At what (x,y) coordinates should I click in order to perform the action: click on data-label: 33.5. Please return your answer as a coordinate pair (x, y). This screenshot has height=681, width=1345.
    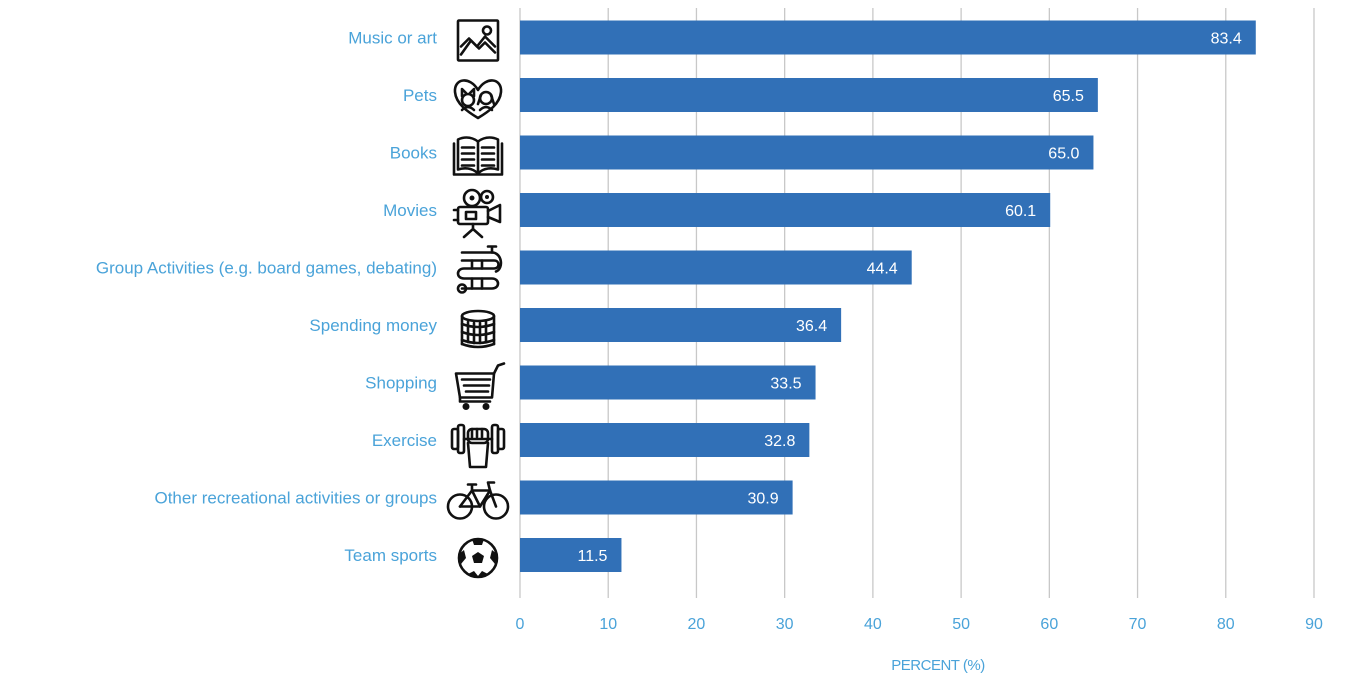
    Looking at the image, I should click on (785, 384).